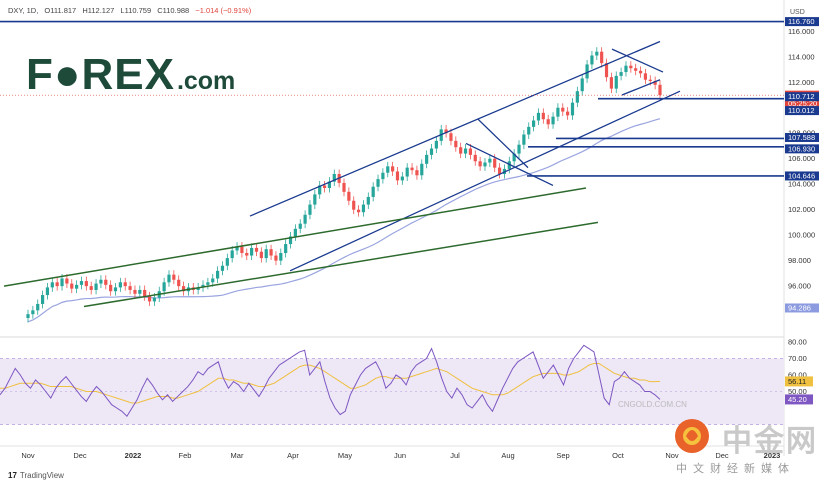  What do you see at coordinates (507, 455) in the screenshot?
I see `time-tick-label: Aug` at bounding box center [507, 455].